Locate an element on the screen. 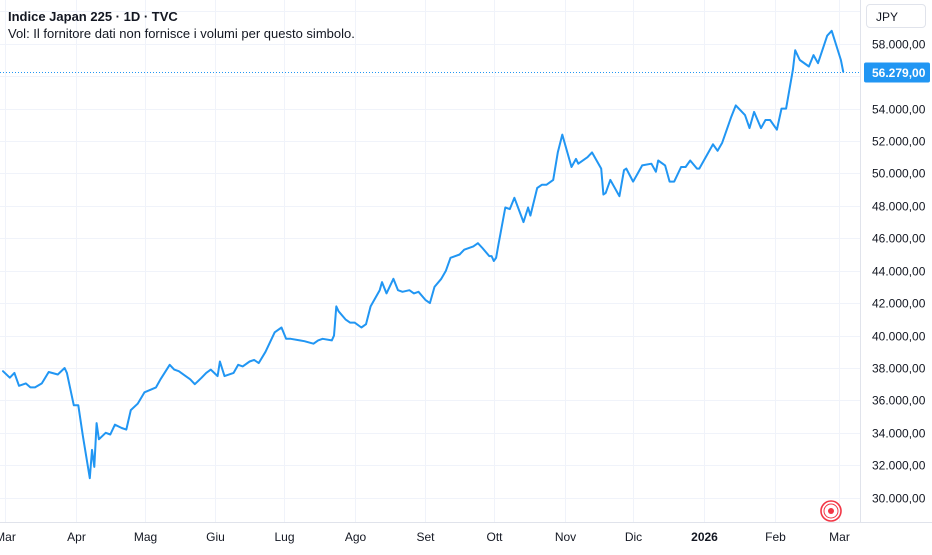 This screenshot has width=932, height=555. last-price-label: 56.279,00 is located at coordinates (897, 72).